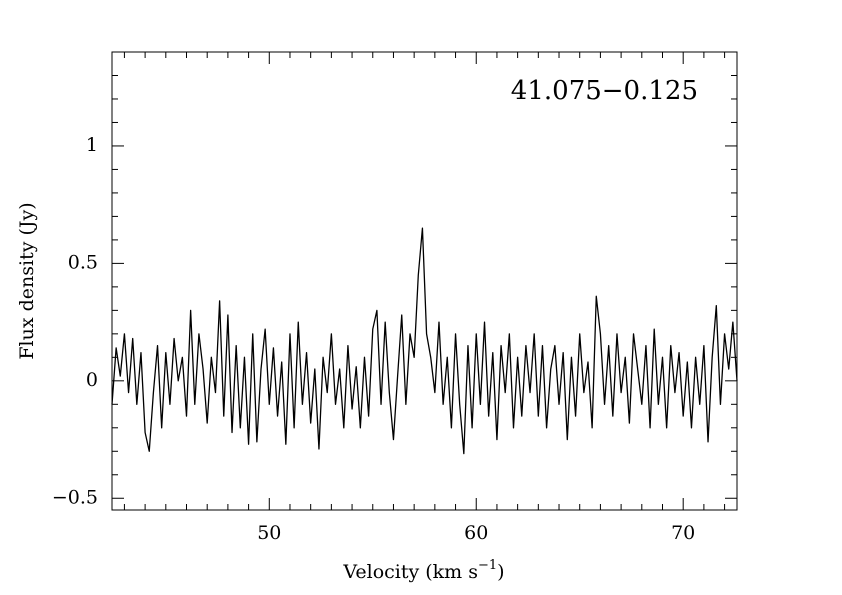  Describe the element at coordinates (83, 262) in the screenshot. I see `y-tick-label: 0.5` at that location.